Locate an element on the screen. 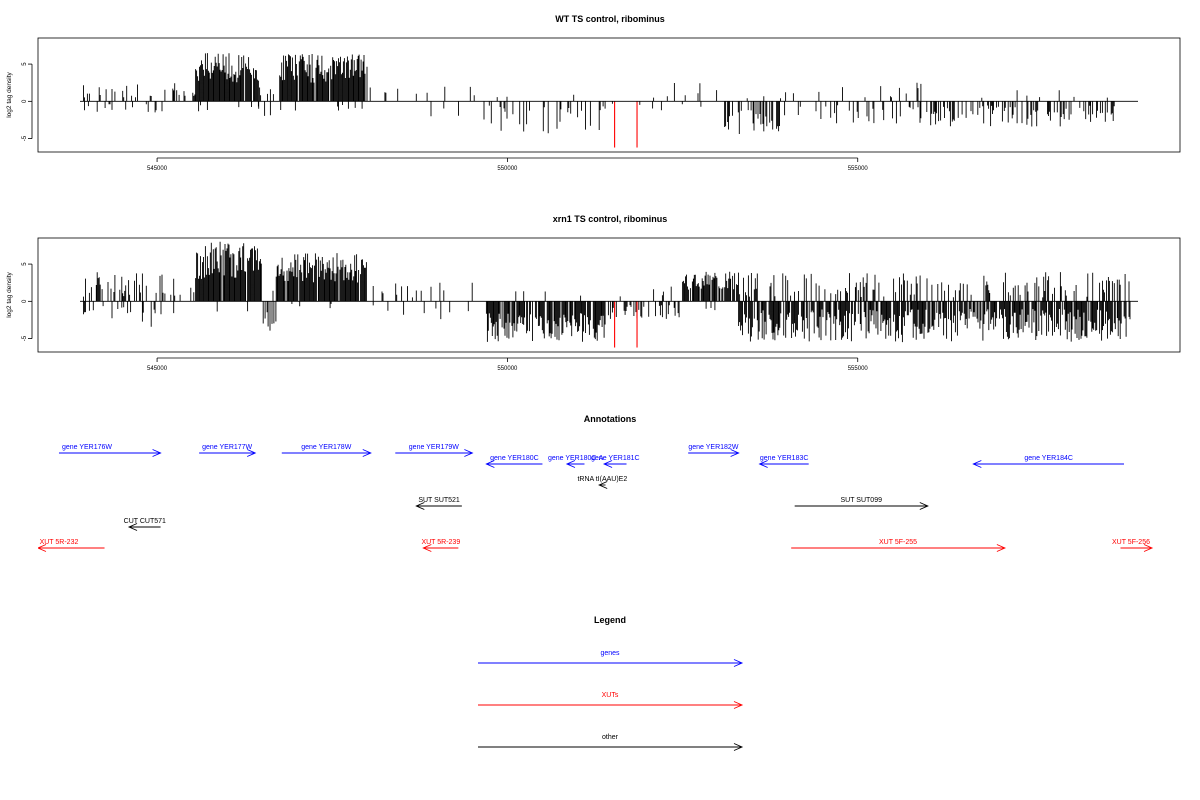 Image resolution: width=1200 pixels, height=800 pixels. legend-item: other is located at coordinates (611, 742).